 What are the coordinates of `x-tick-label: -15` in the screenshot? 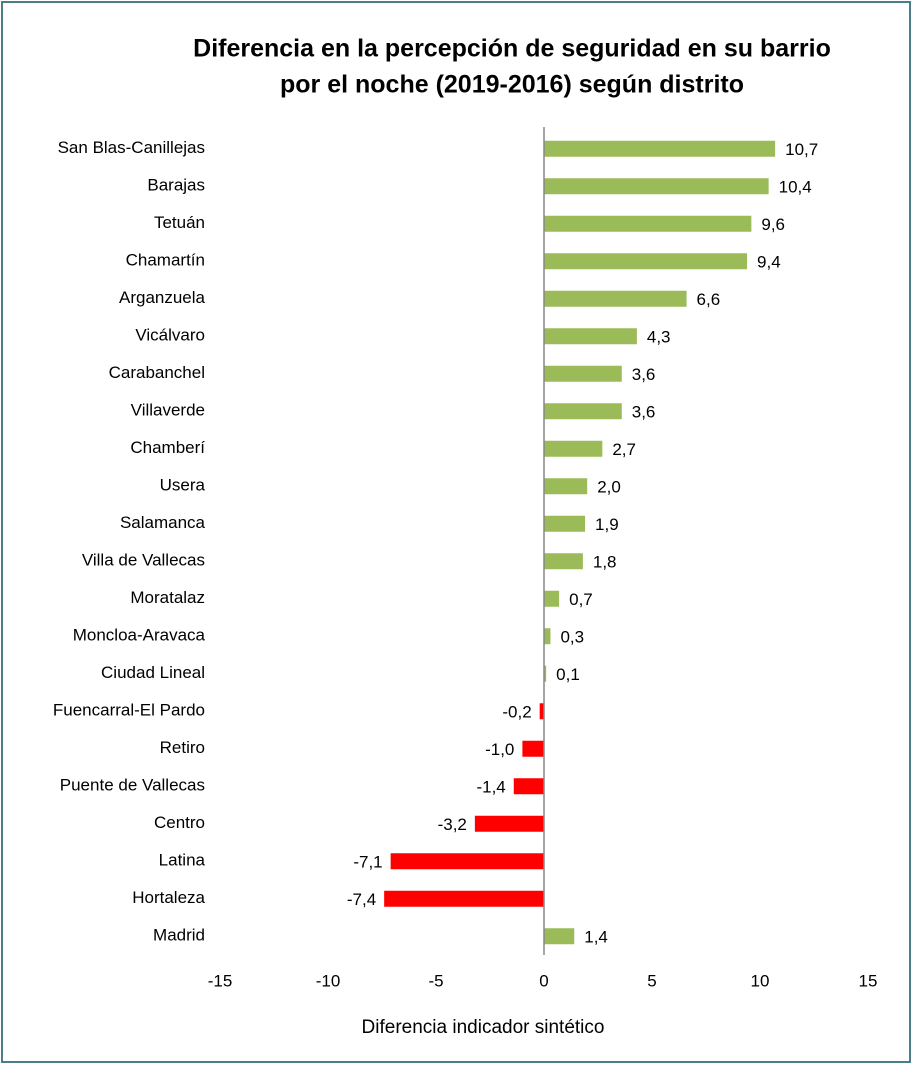 It's located at (220, 980).